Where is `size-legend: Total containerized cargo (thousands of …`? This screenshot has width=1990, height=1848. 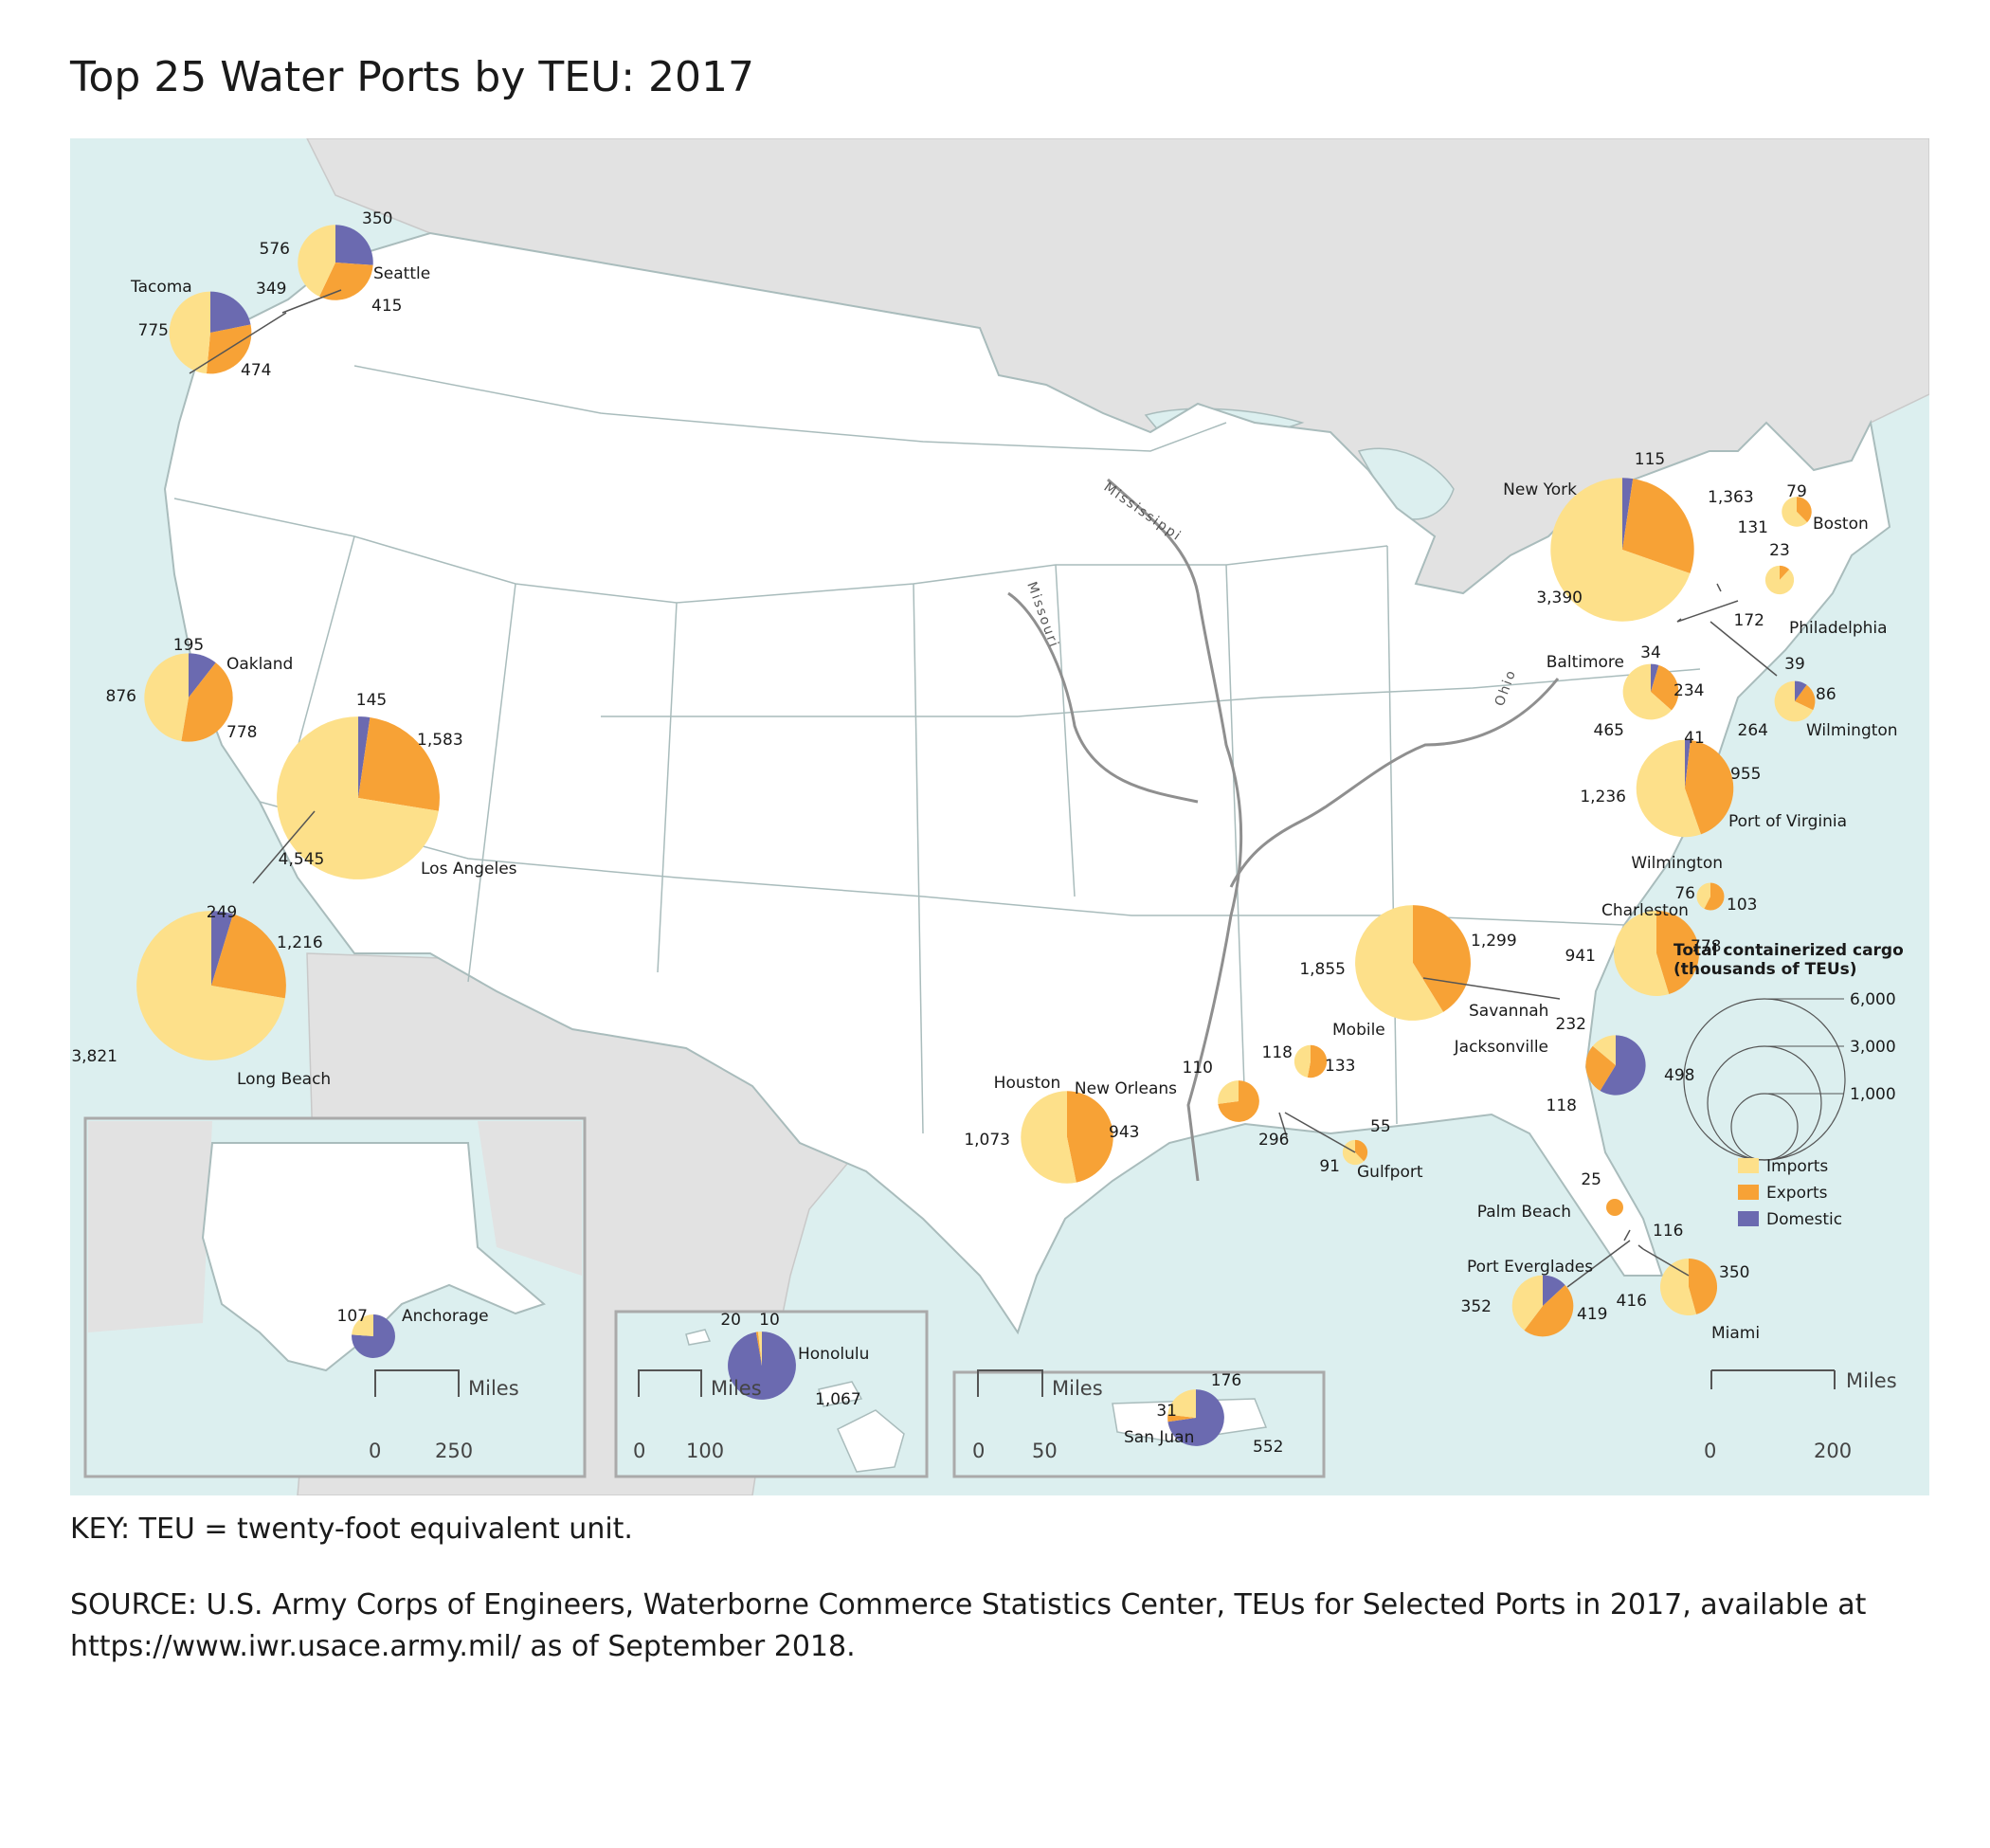
size-legend: Total containerized cargo (thousands of … is located at coordinates (1788, 1085).